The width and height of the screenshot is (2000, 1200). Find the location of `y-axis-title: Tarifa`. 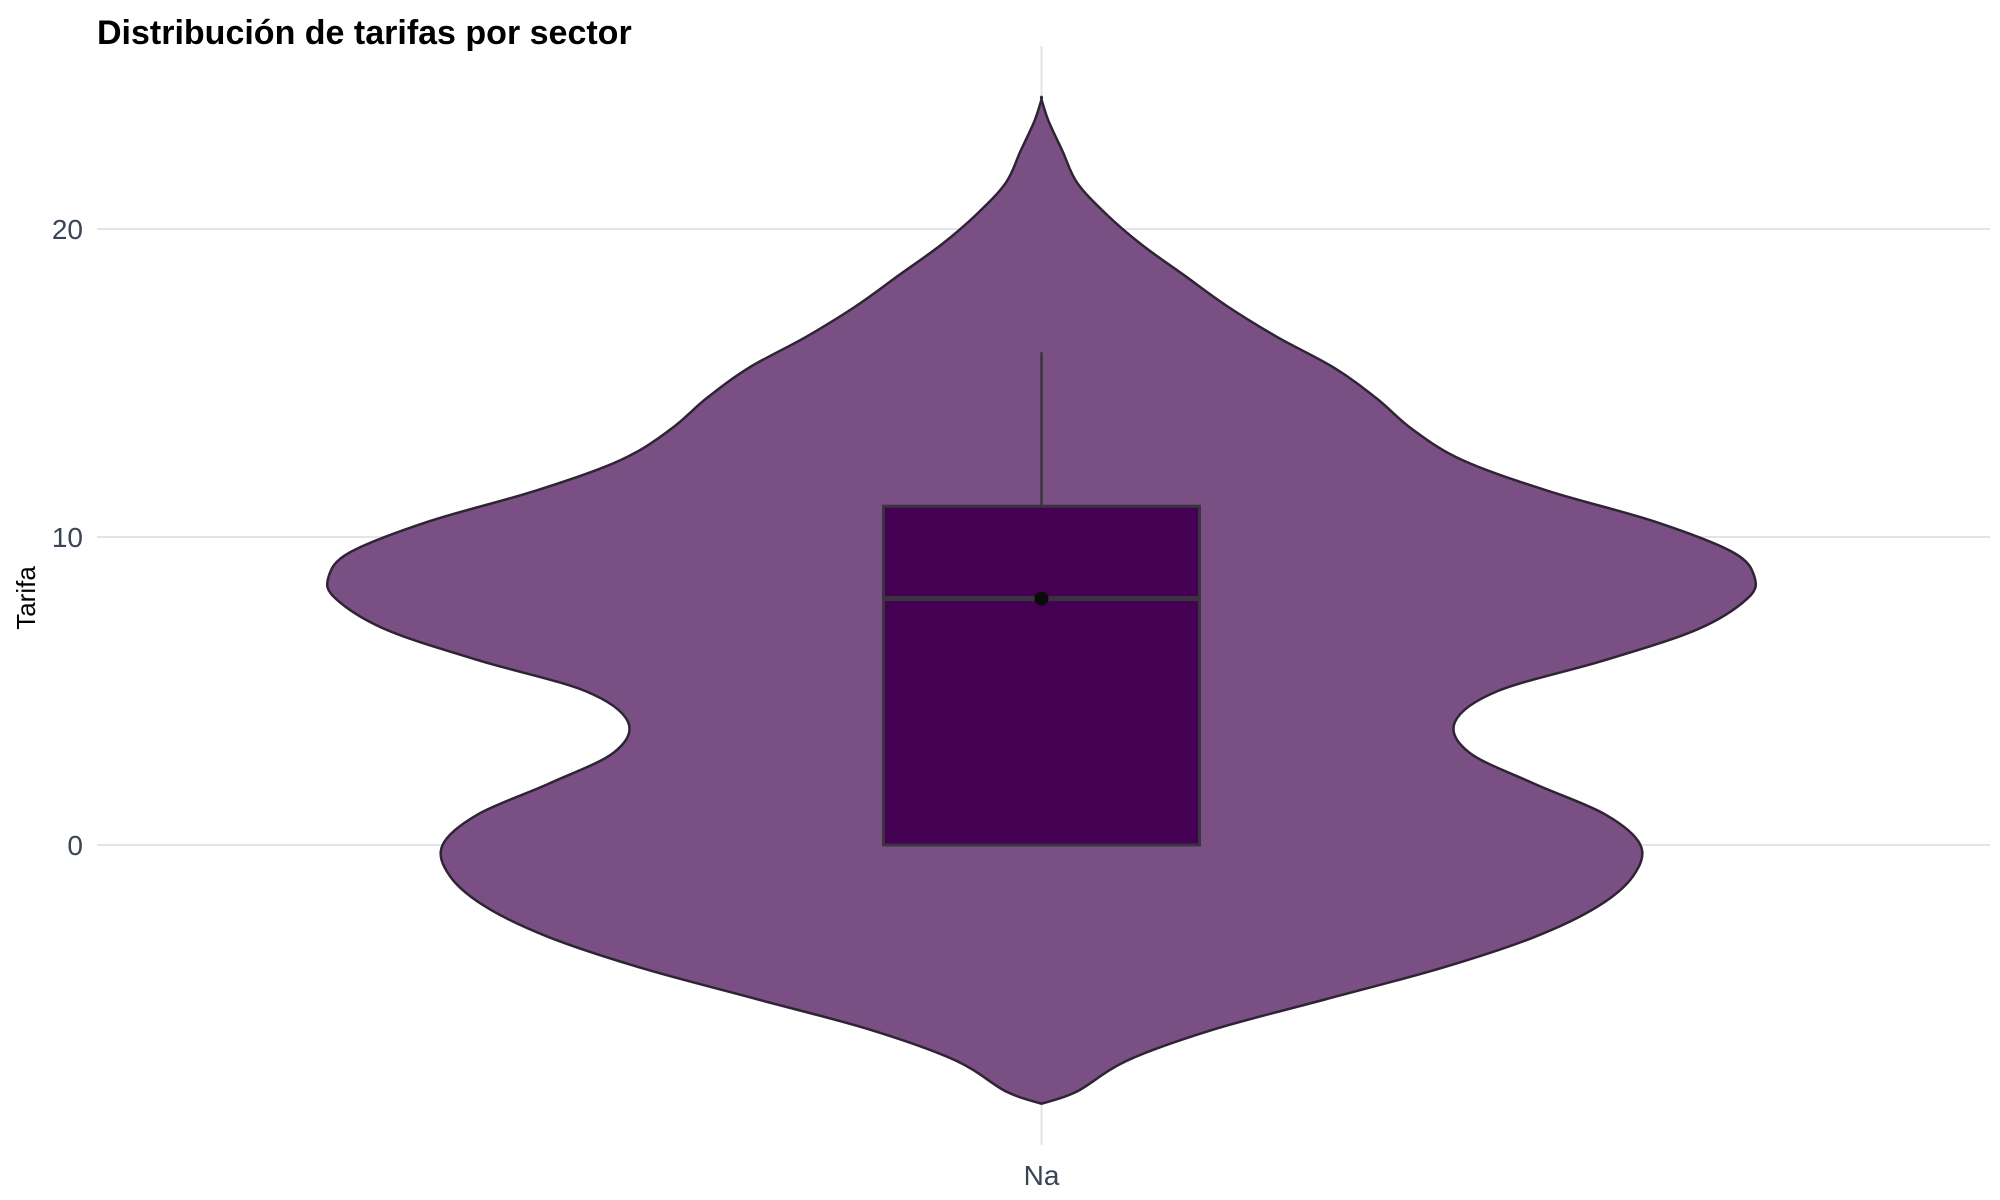

y-axis-title: Tarifa is located at coordinates (26, 598).